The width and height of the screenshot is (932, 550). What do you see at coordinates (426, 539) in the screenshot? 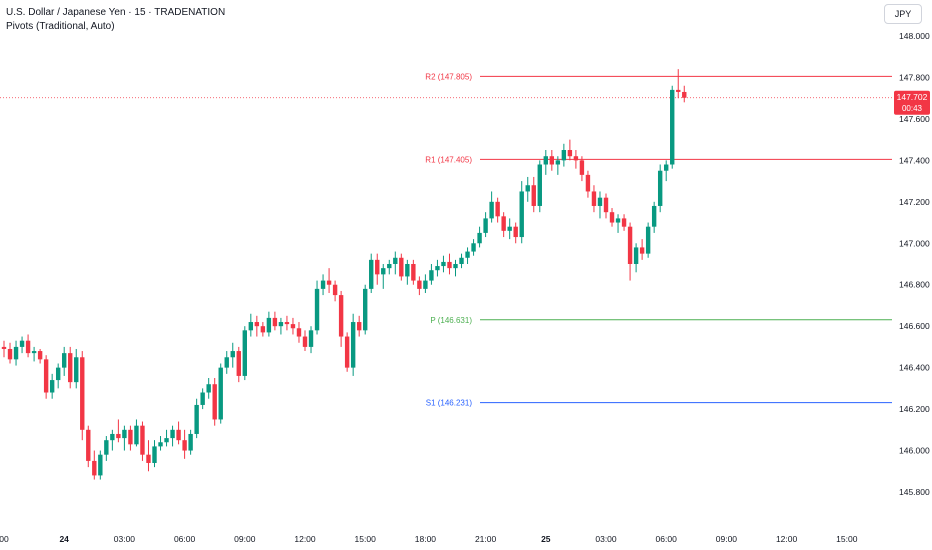
I see `time-tick-label: 18:00` at bounding box center [426, 539].